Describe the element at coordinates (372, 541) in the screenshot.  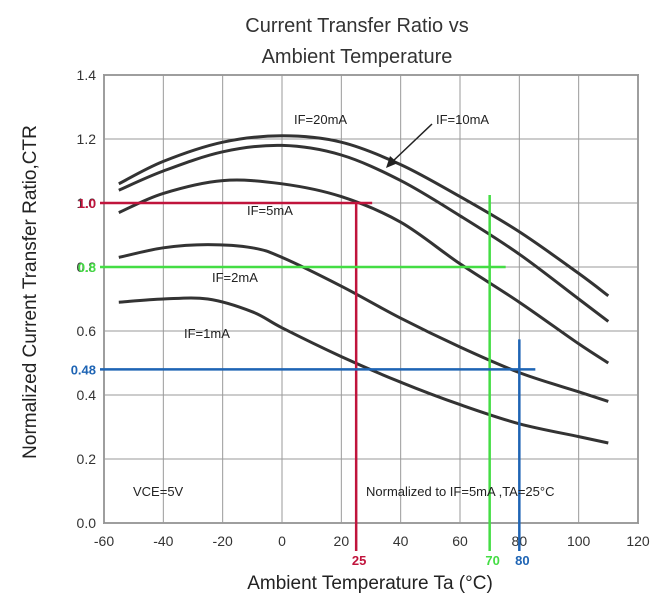
I see `x-tick-labels: -60-40-20020406080100120` at that location.